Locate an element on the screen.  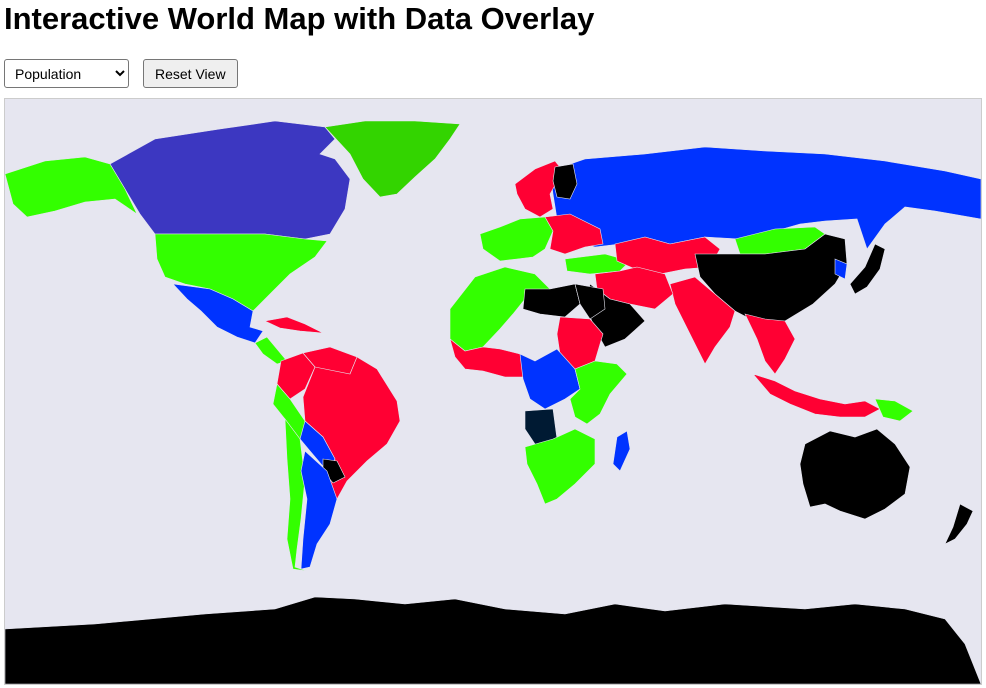
region-east-africa is located at coordinates (598, 392).